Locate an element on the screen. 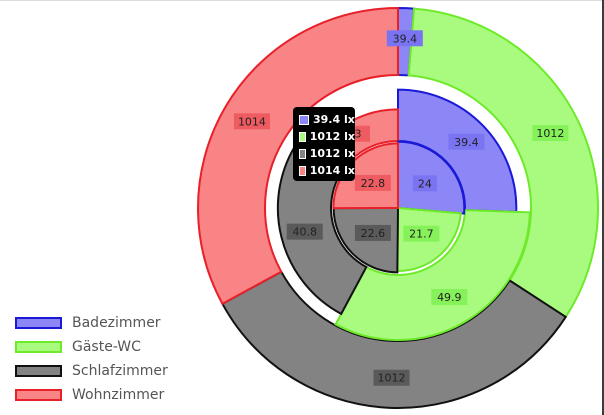  legend-item-badezimmer: Badezimmer is located at coordinates (91, 323).